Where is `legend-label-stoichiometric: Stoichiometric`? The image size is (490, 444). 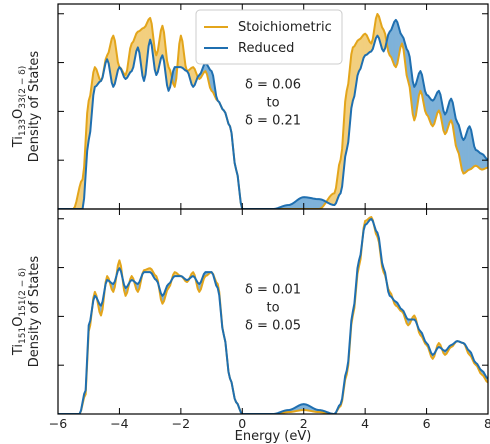 legend-label-stoichiometric: Stoichiometric is located at coordinates (285, 27).